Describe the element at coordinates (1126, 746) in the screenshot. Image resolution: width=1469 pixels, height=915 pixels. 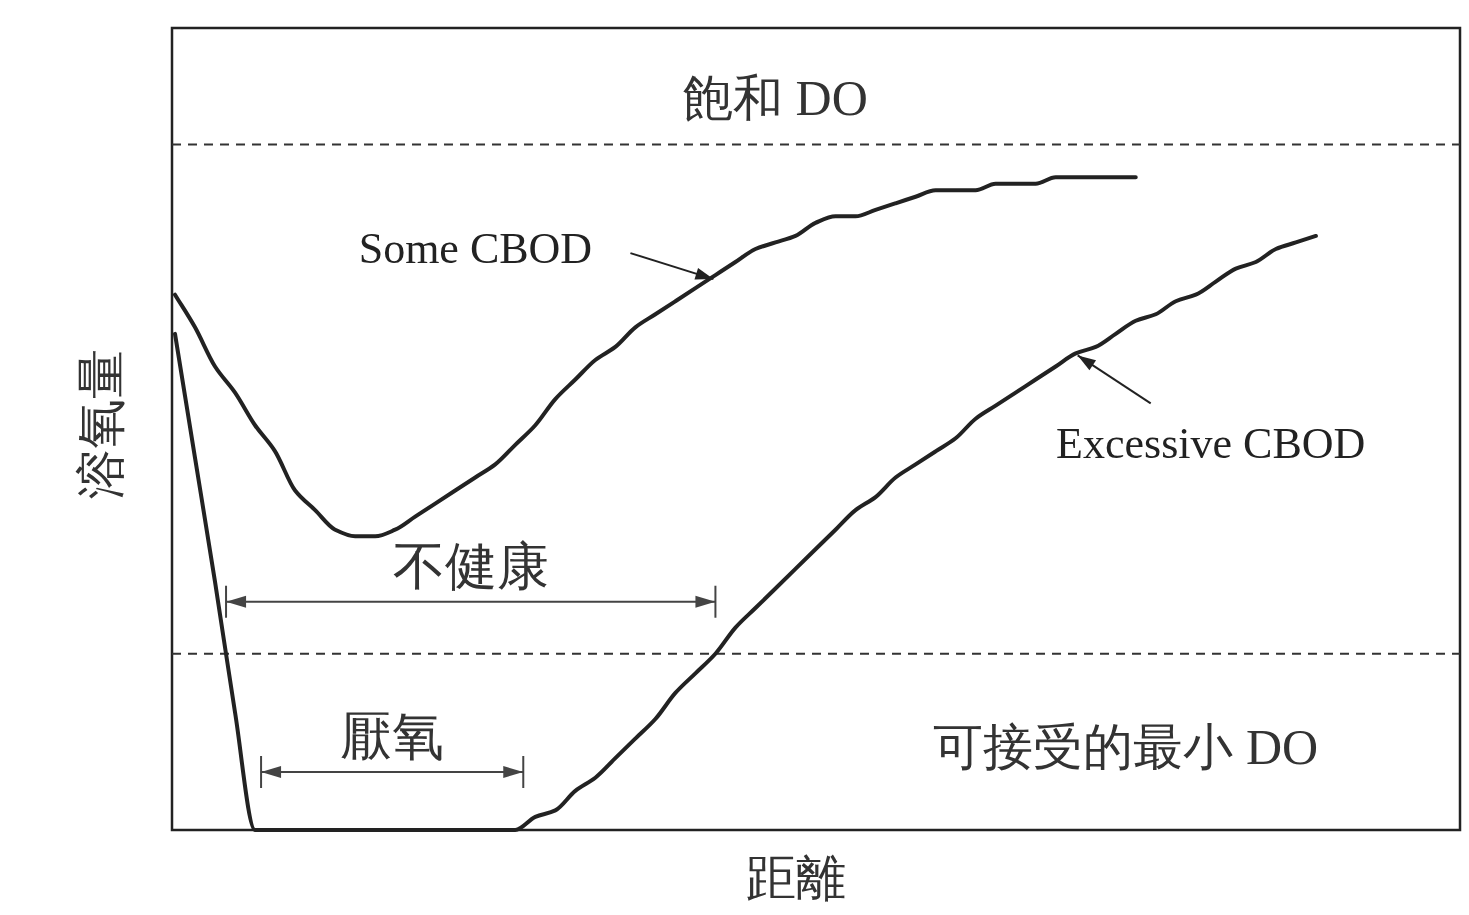
I see `ref-line-label: 可接受的最小 DO` at that location.